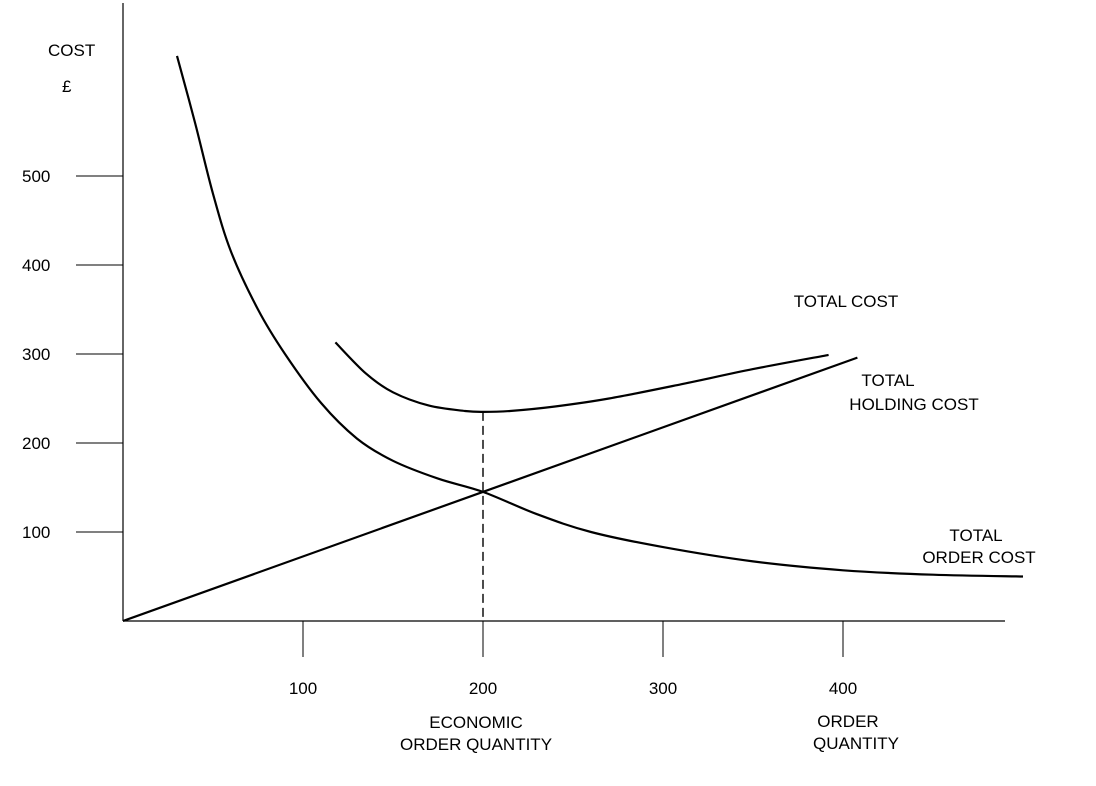  I want to click on total-cost-label: TOTAL COST, so click(846, 301).